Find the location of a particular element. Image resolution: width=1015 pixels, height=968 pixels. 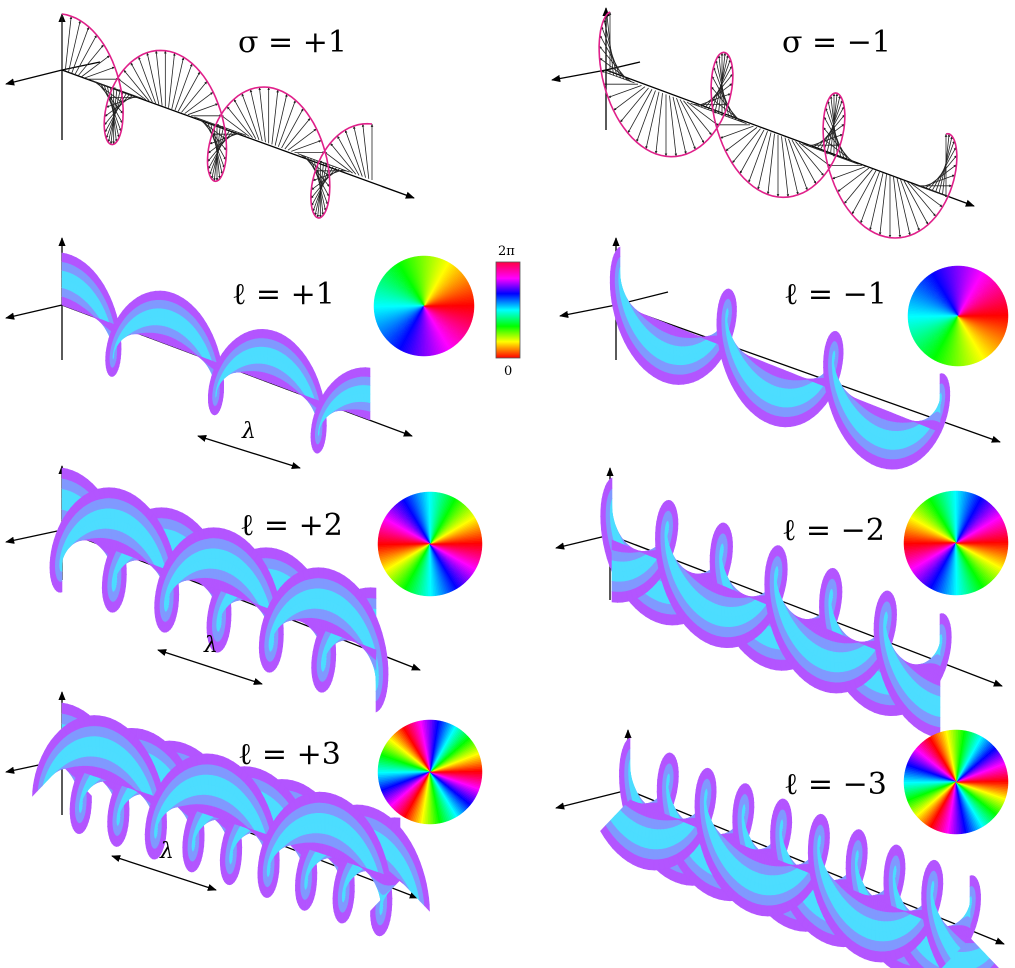

panel-label: σ = −1 is located at coordinates (836, 42).